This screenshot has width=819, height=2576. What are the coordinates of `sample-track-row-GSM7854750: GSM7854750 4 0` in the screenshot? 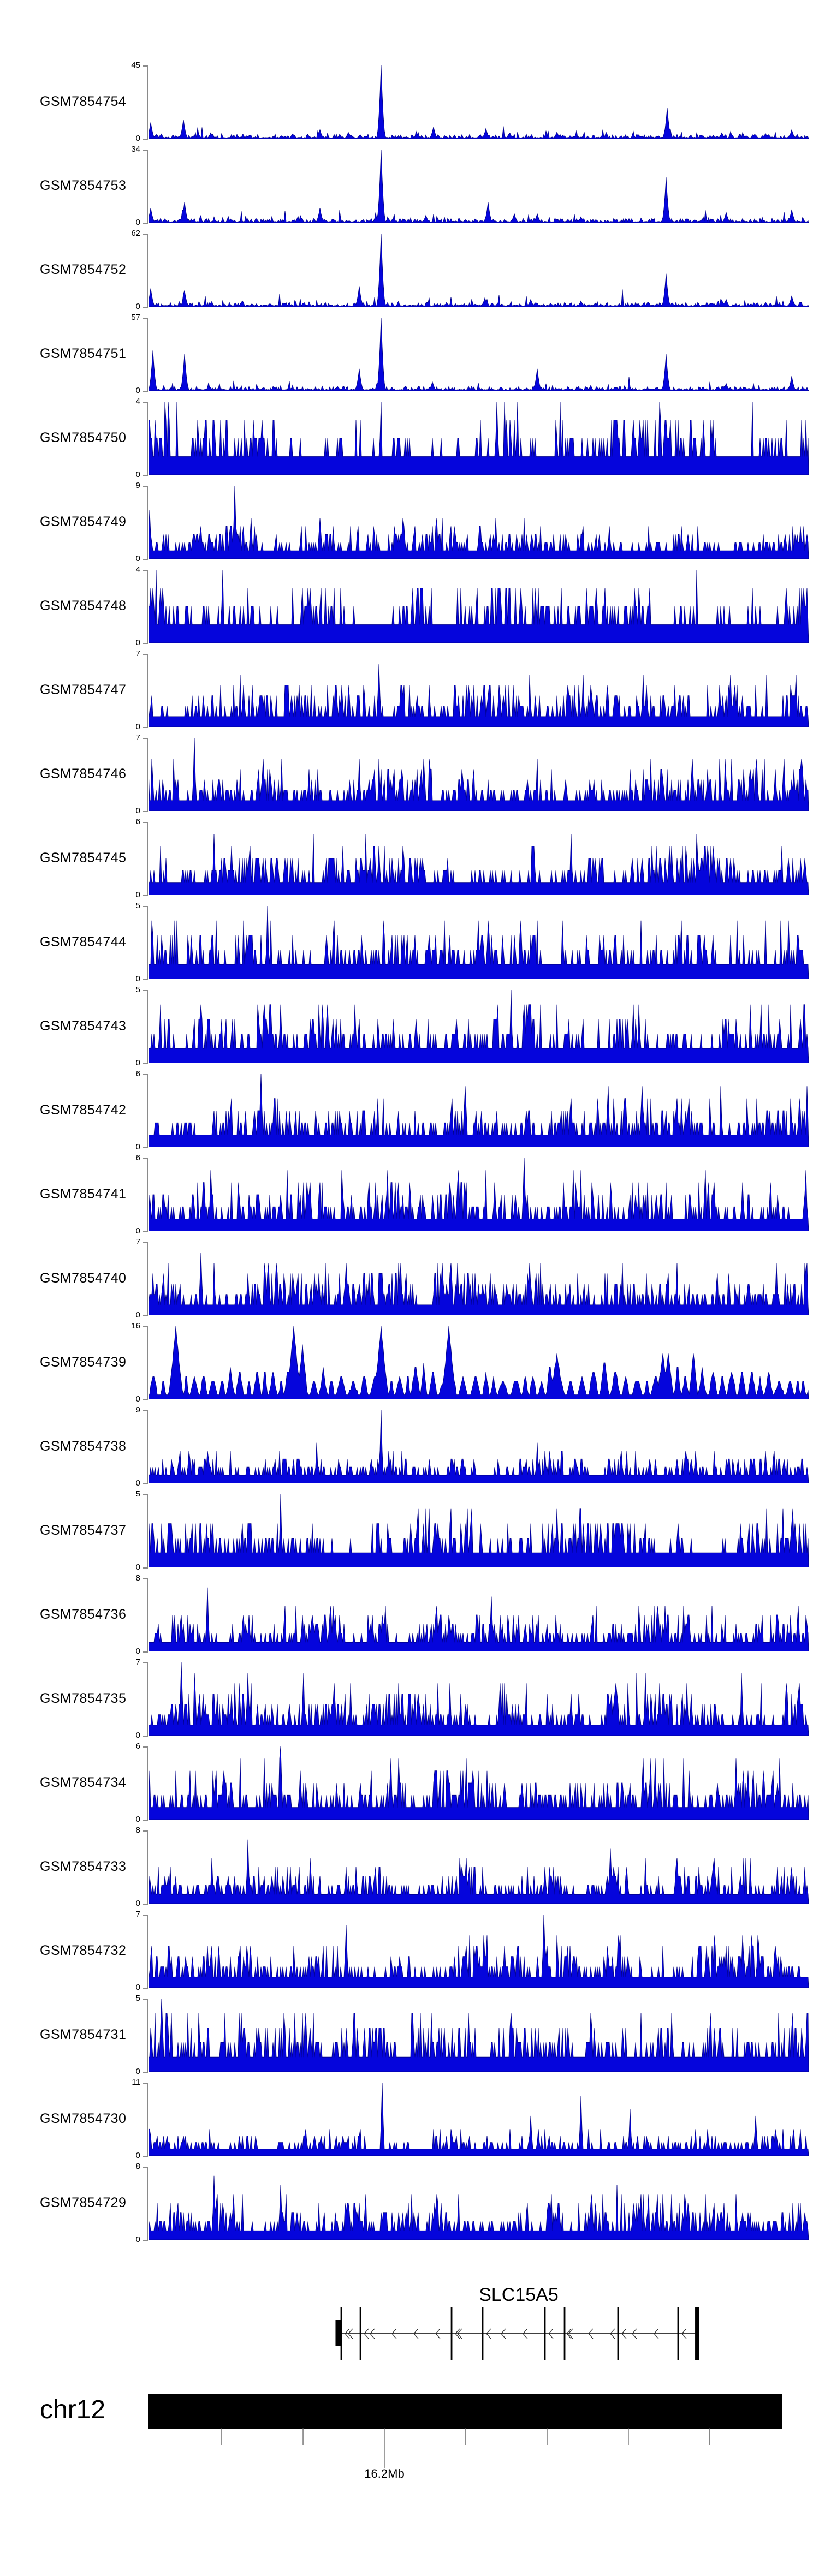 It's located at (410, 438).